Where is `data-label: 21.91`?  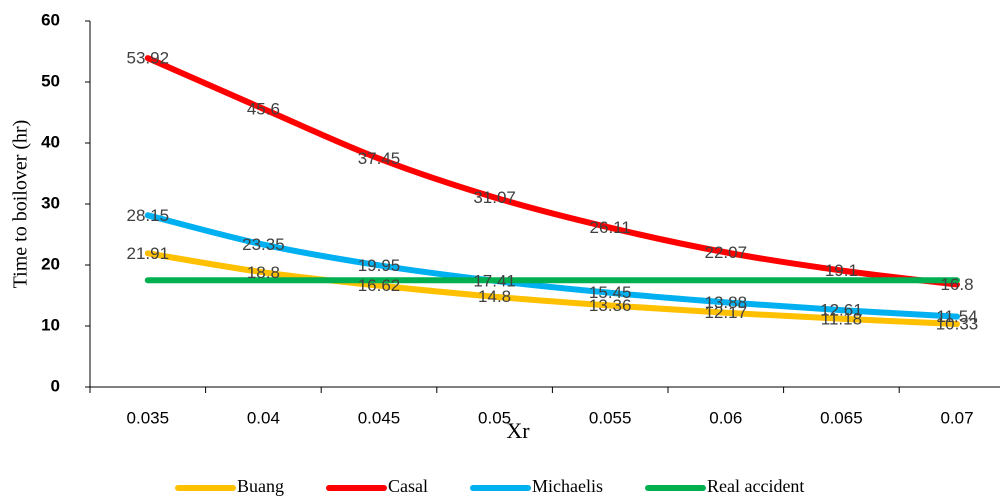
data-label: 21.91 is located at coordinates (148, 253).